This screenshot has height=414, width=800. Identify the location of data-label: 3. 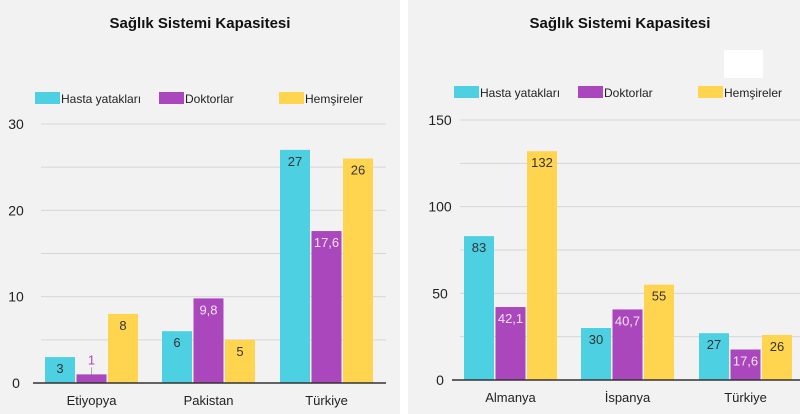
(59, 368).